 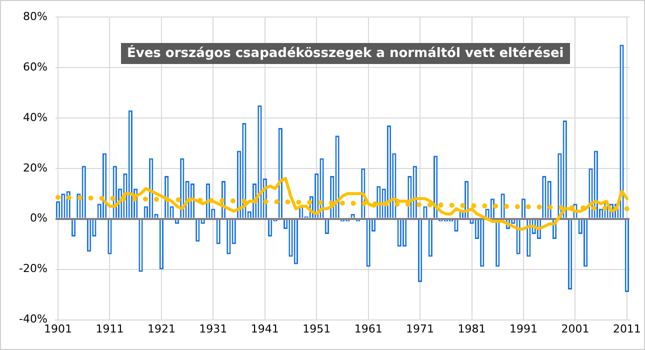 What do you see at coordinates (316, 329) in the screenshot?
I see `x-tick-label: 1951` at bounding box center [316, 329].